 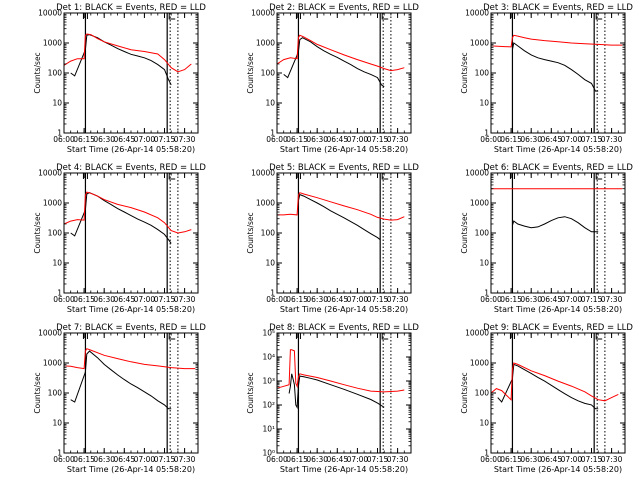 I want to click on y-tick-label: 10⁰, so click(x=268, y=453).